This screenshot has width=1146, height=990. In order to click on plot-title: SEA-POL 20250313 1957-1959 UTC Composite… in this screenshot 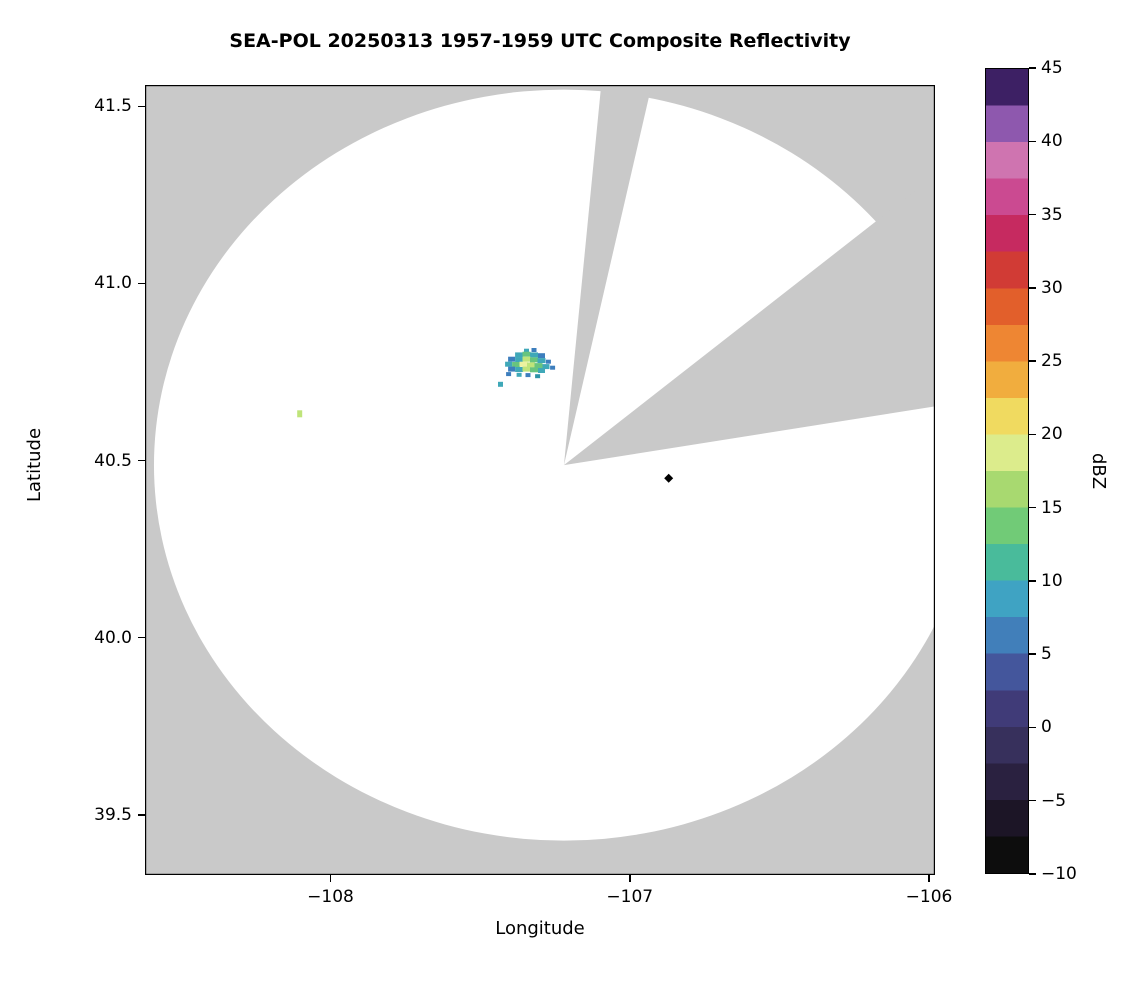, I will do `click(540, 41)`.